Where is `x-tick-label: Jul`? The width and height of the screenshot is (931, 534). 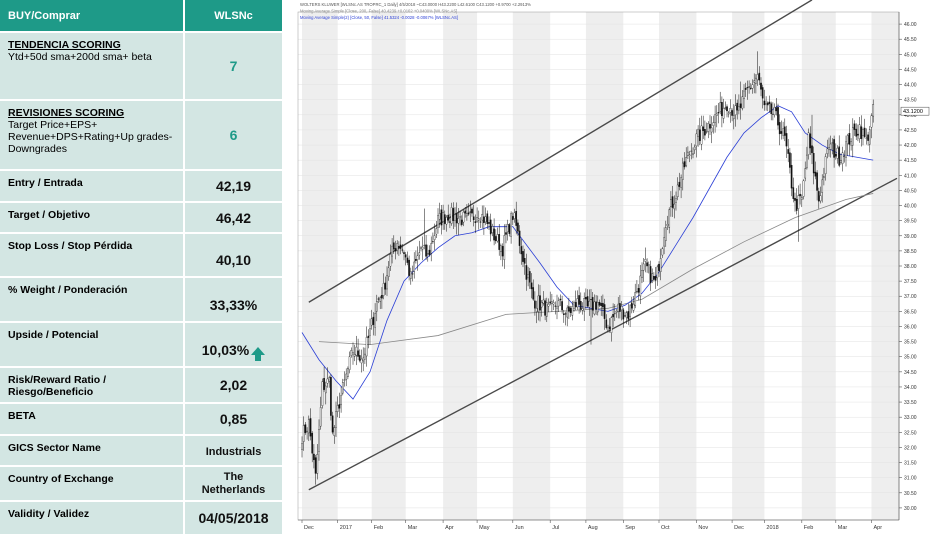 x-tick-label: Jul is located at coordinates (555, 528).